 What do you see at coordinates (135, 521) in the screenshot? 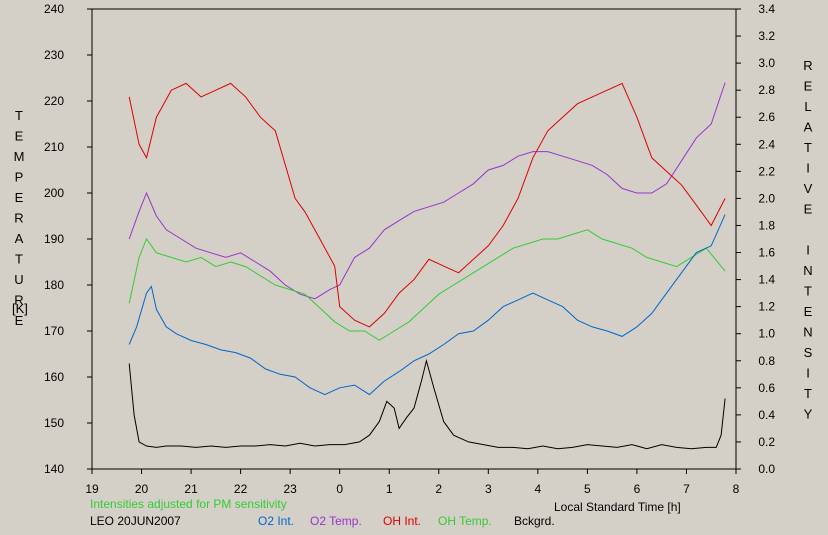
I see `station-date: LEO 20JUN2007` at bounding box center [135, 521].